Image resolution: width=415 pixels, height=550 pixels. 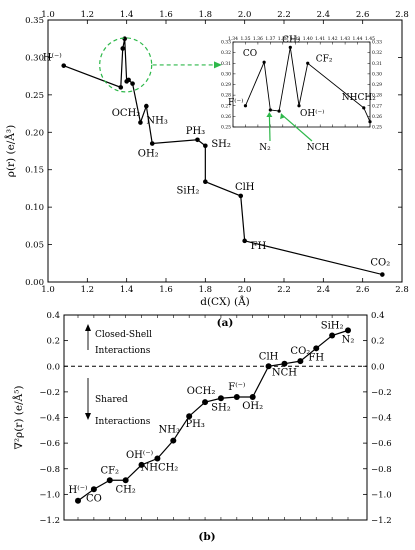 I want to click on inset-x-tick-label: 1.41, so click(x=320, y=39).